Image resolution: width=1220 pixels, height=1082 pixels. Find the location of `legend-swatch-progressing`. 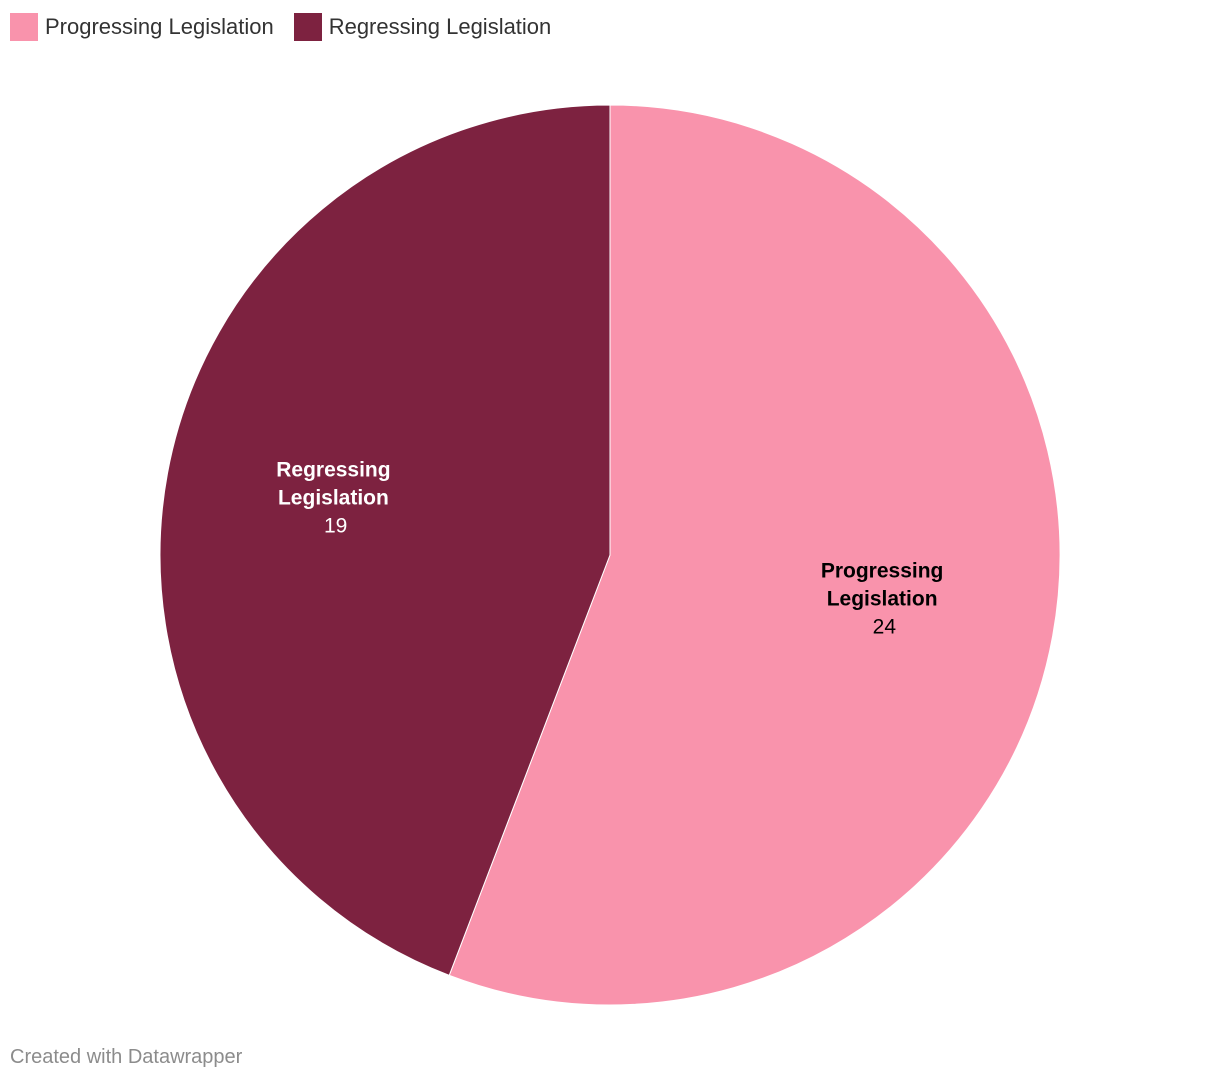

legend-swatch-progressing is located at coordinates (24, 27).